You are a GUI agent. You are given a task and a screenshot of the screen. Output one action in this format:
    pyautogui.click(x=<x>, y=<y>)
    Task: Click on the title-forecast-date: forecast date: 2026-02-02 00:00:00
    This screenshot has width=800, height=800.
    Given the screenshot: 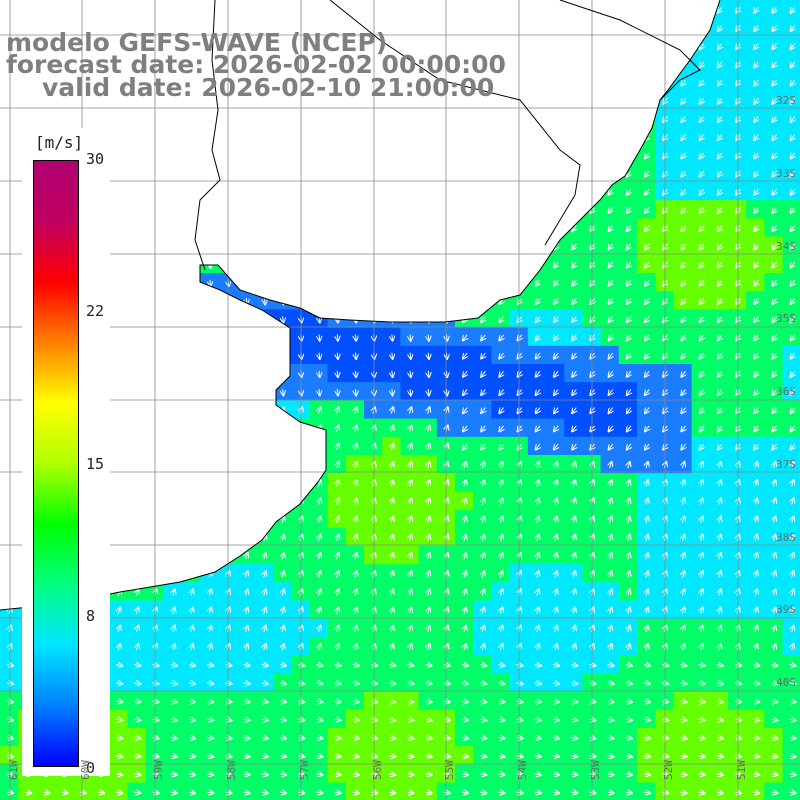 What is the action you would take?
    pyautogui.click(x=256, y=64)
    